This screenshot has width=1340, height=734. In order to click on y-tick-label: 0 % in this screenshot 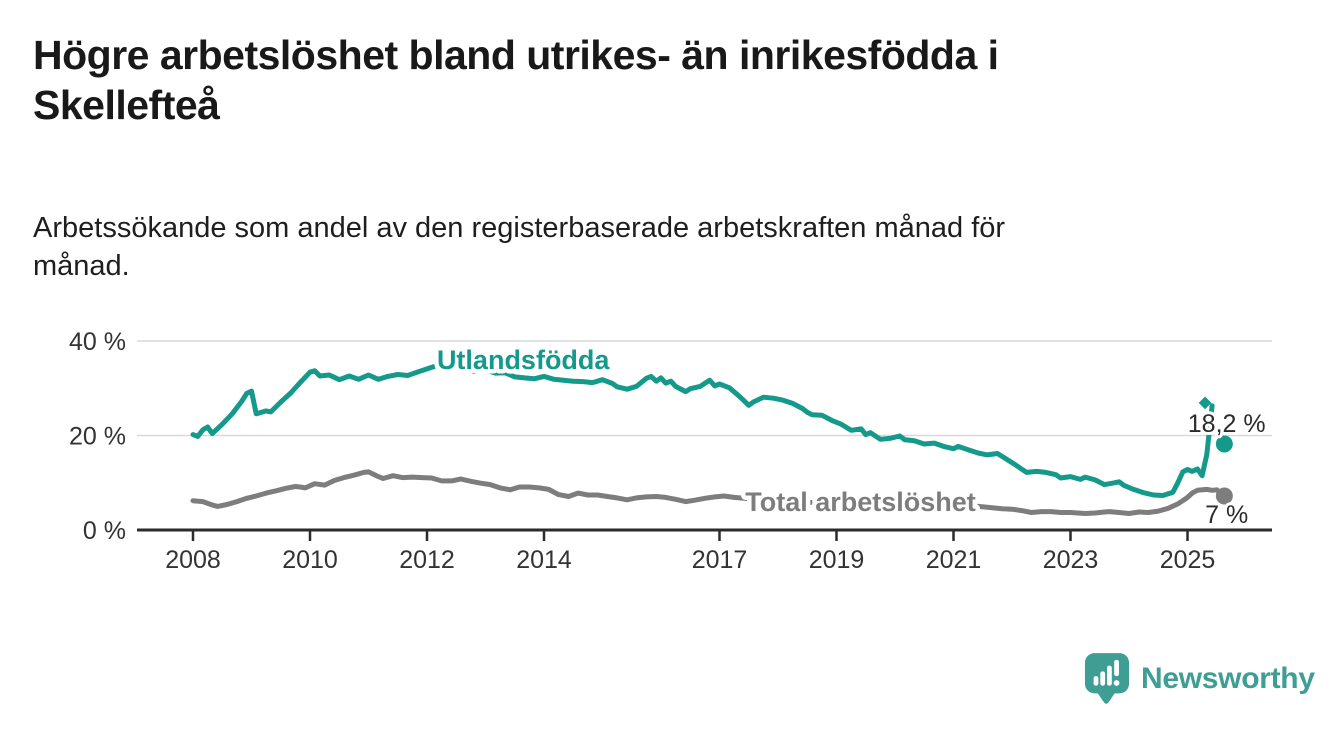, I will do `click(104, 531)`.